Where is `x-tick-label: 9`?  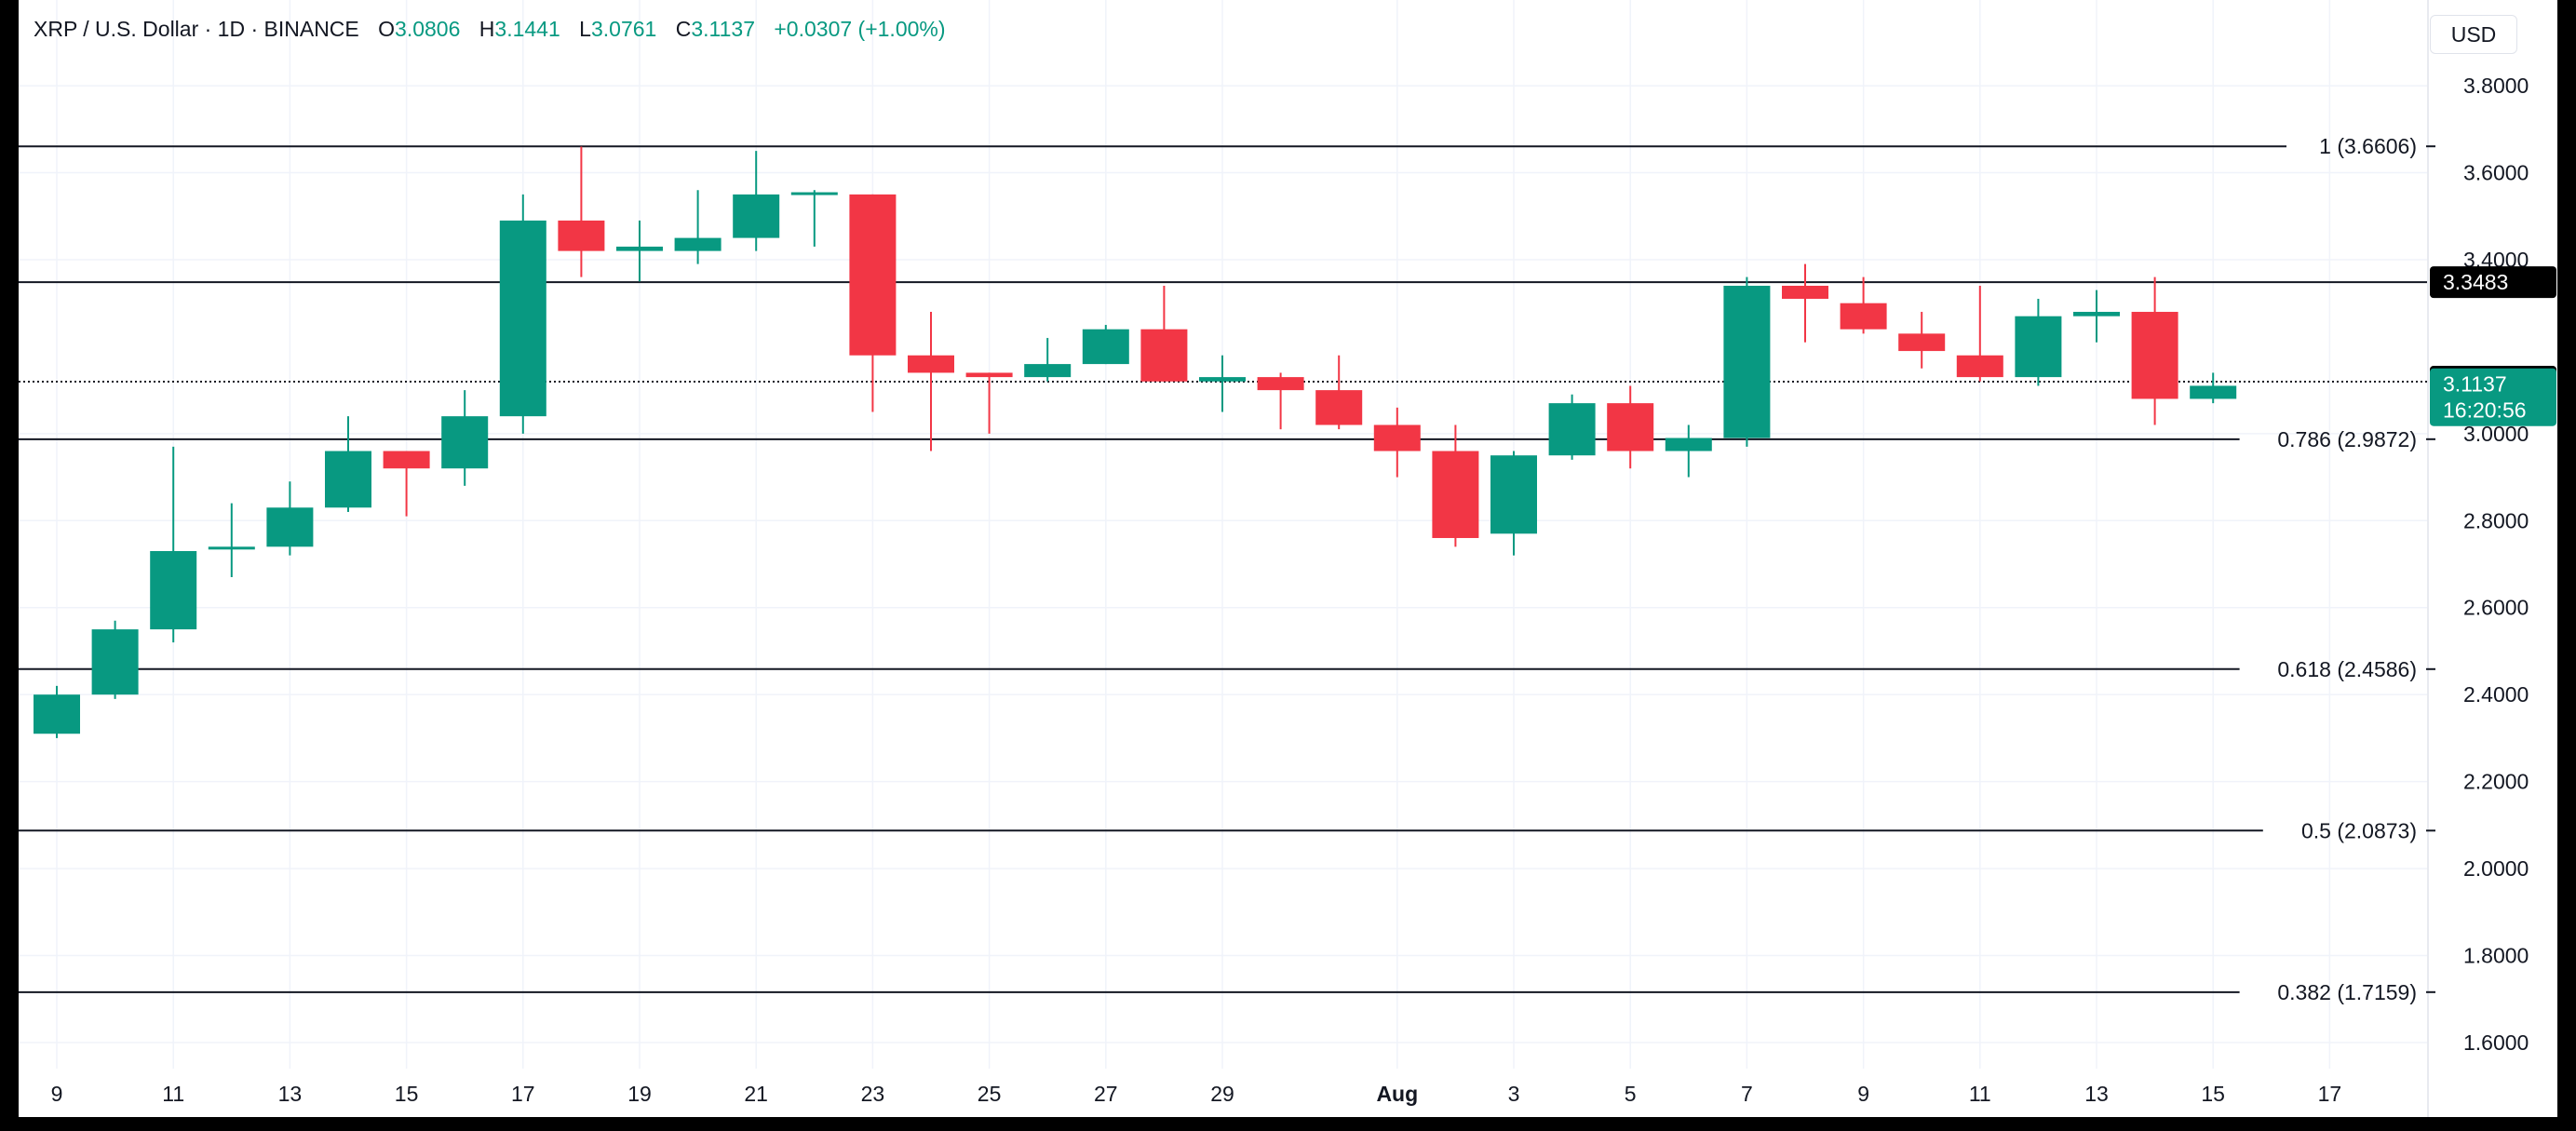
x-tick-label: 9 is located at coordinates (1863, 1094).